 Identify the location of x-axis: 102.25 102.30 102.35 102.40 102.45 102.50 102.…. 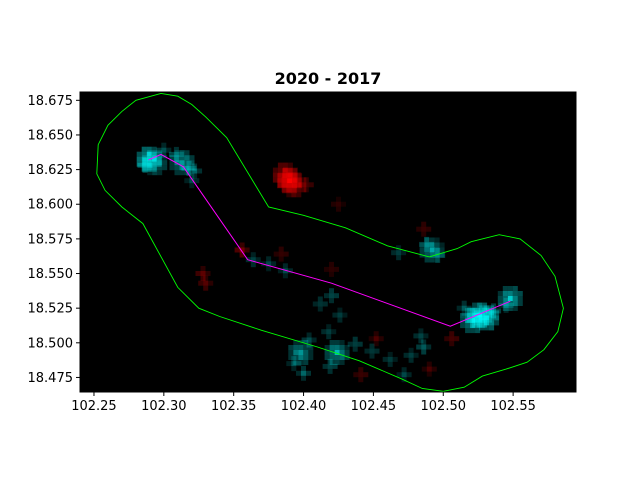
(303, 403).